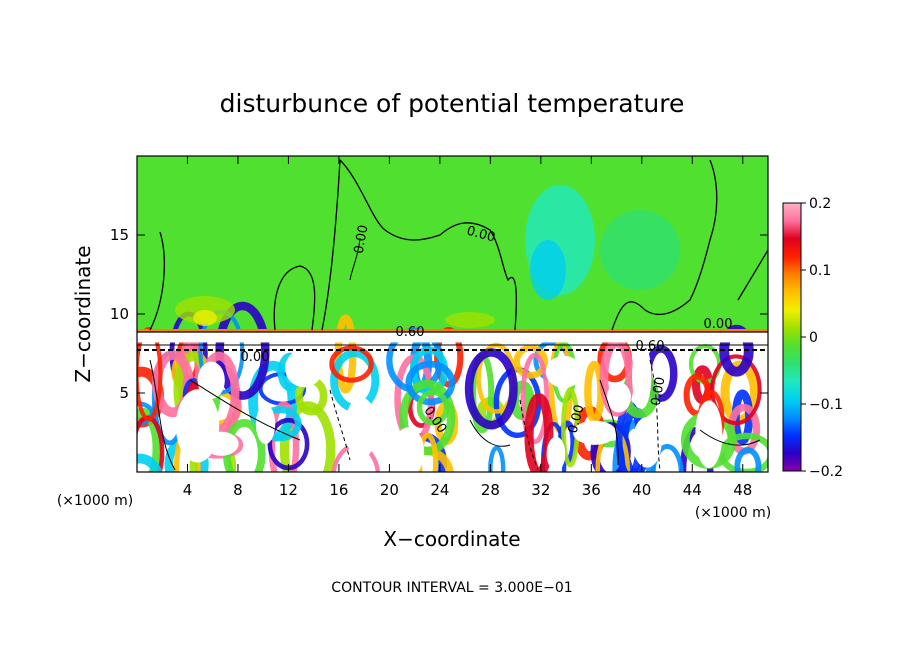 The height and width of the screenshot is (654, 904). I want to click on colorbar-tick-label: 0.2, so click(820, 204).